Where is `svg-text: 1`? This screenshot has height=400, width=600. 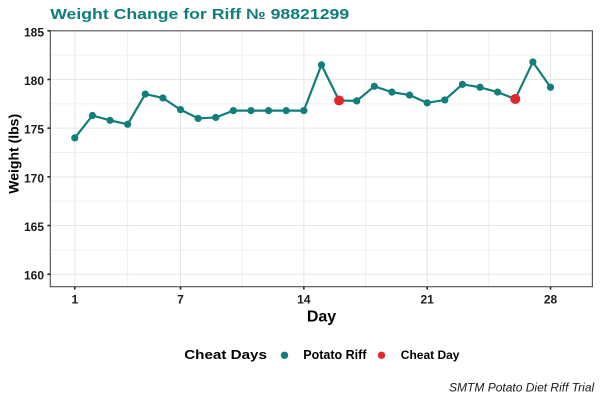
svg-text: 1 is located at coordinates (74, 300).